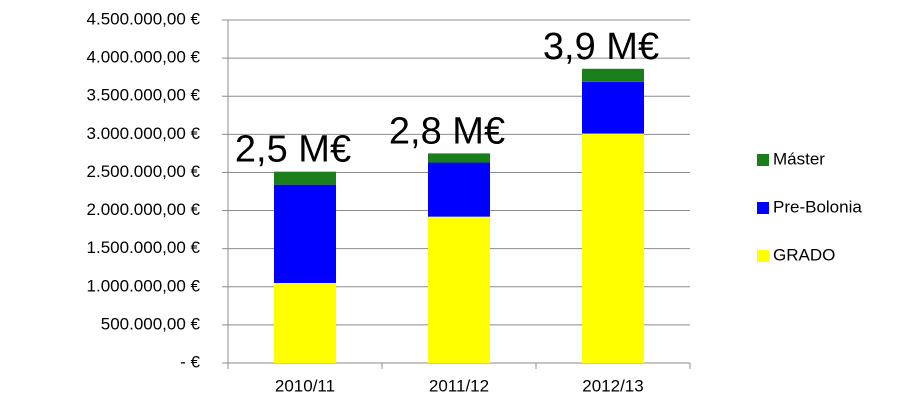 The width and height of the screenshot is (900, 408). Describe the element at coordinates (612, 385) in the screenshot. I see `x-tick-label: 2012/13` at that location.